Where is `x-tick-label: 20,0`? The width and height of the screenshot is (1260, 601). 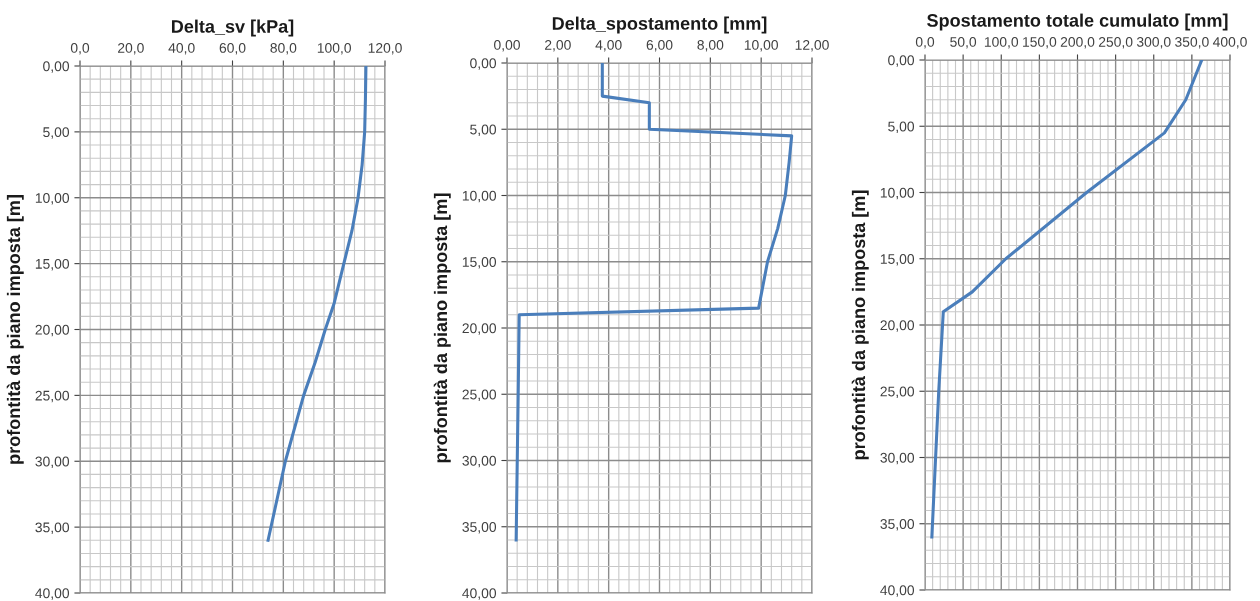 x-tick-label: 20,0 is located at coordinates (131, 49).